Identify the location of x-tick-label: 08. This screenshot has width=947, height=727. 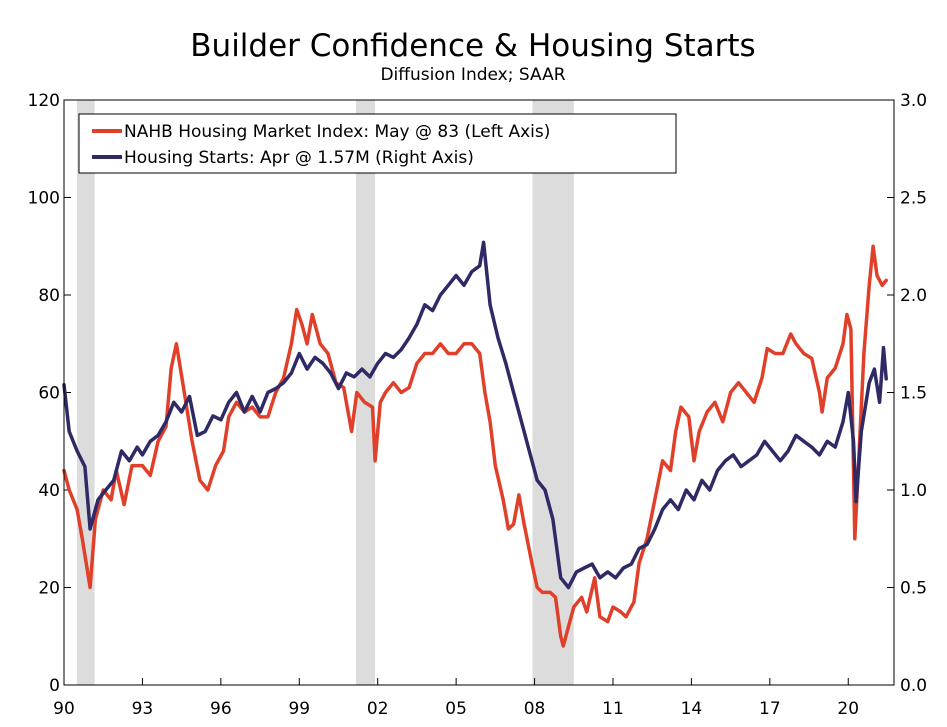
(535, 709).